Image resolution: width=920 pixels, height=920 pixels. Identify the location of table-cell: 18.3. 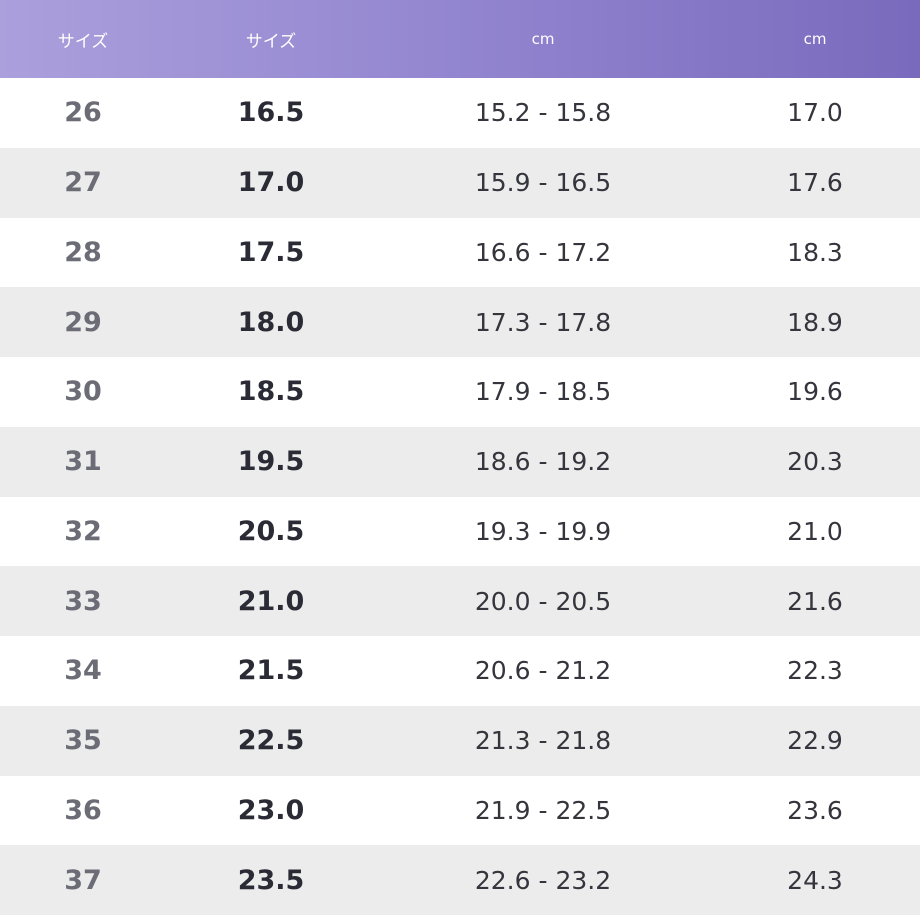
(815, 252).